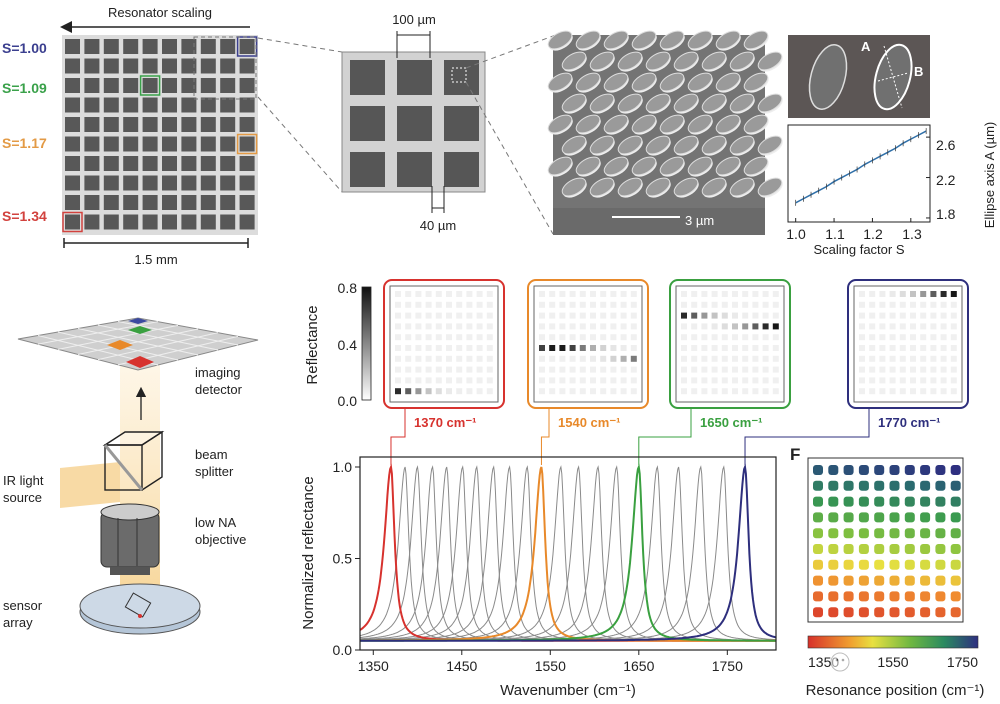 This screenshot has width=1000, height=704. What do you see at coordinates (892, 662) in the screenshot?
I see `colorbar-tick: 1550` at bounding box center [892, 662].